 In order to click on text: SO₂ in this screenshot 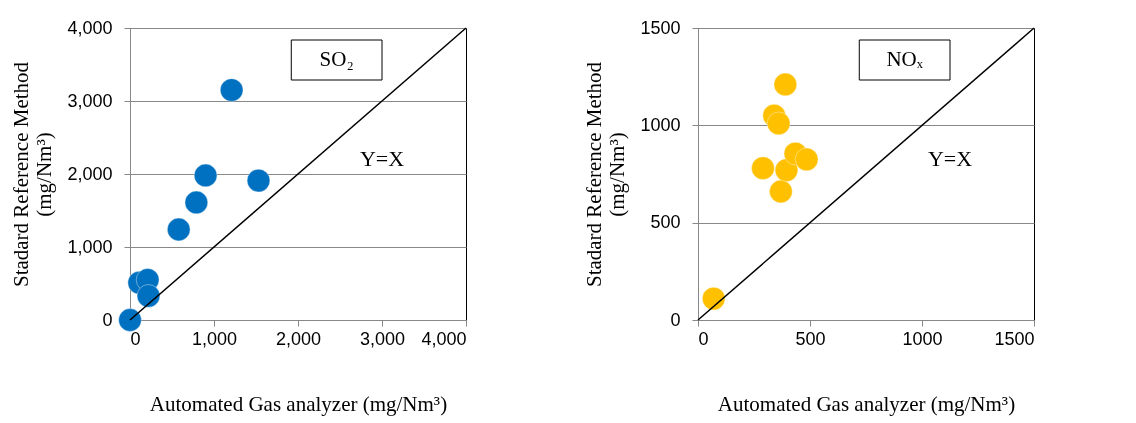, I will do `click(336, 59)`.